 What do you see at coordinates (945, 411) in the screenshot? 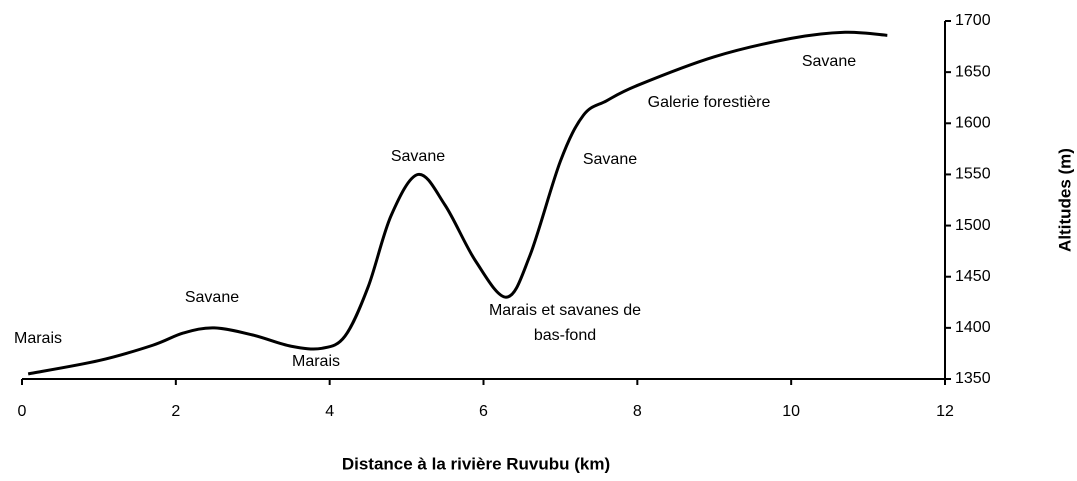
I see `x-tick-label: 12` at bounding box center [945, 411].